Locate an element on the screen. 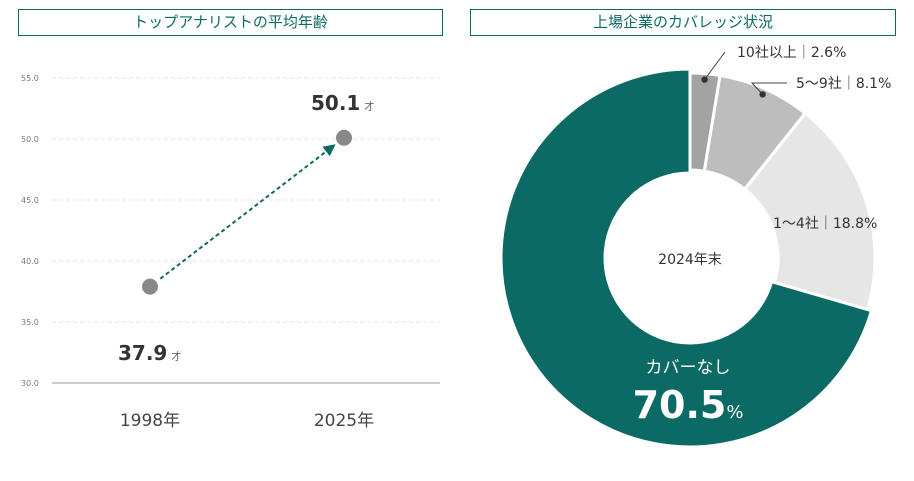  main-slice-value: 70.5% is located at coordinates (688, 405).